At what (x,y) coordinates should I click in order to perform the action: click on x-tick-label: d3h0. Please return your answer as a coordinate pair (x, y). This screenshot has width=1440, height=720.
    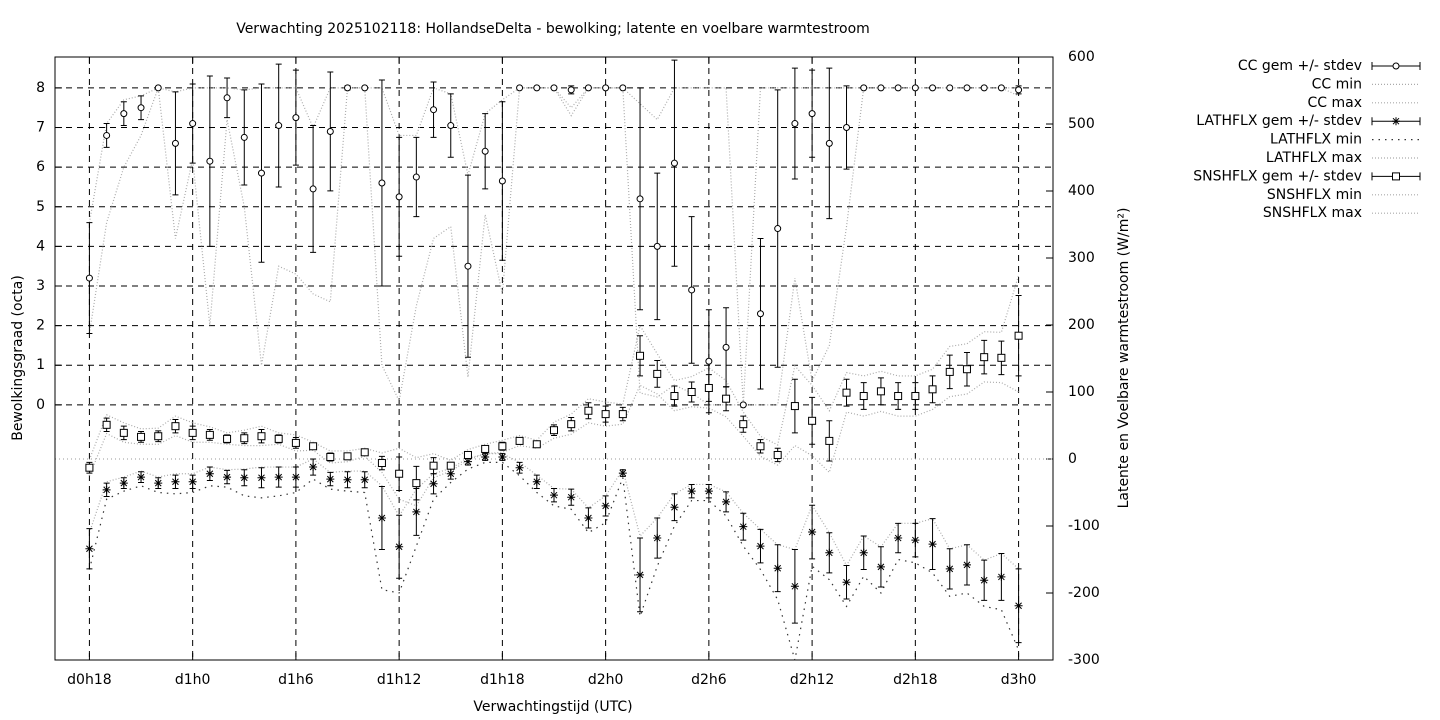
    Looking at the image, I should click on (1019, 680).